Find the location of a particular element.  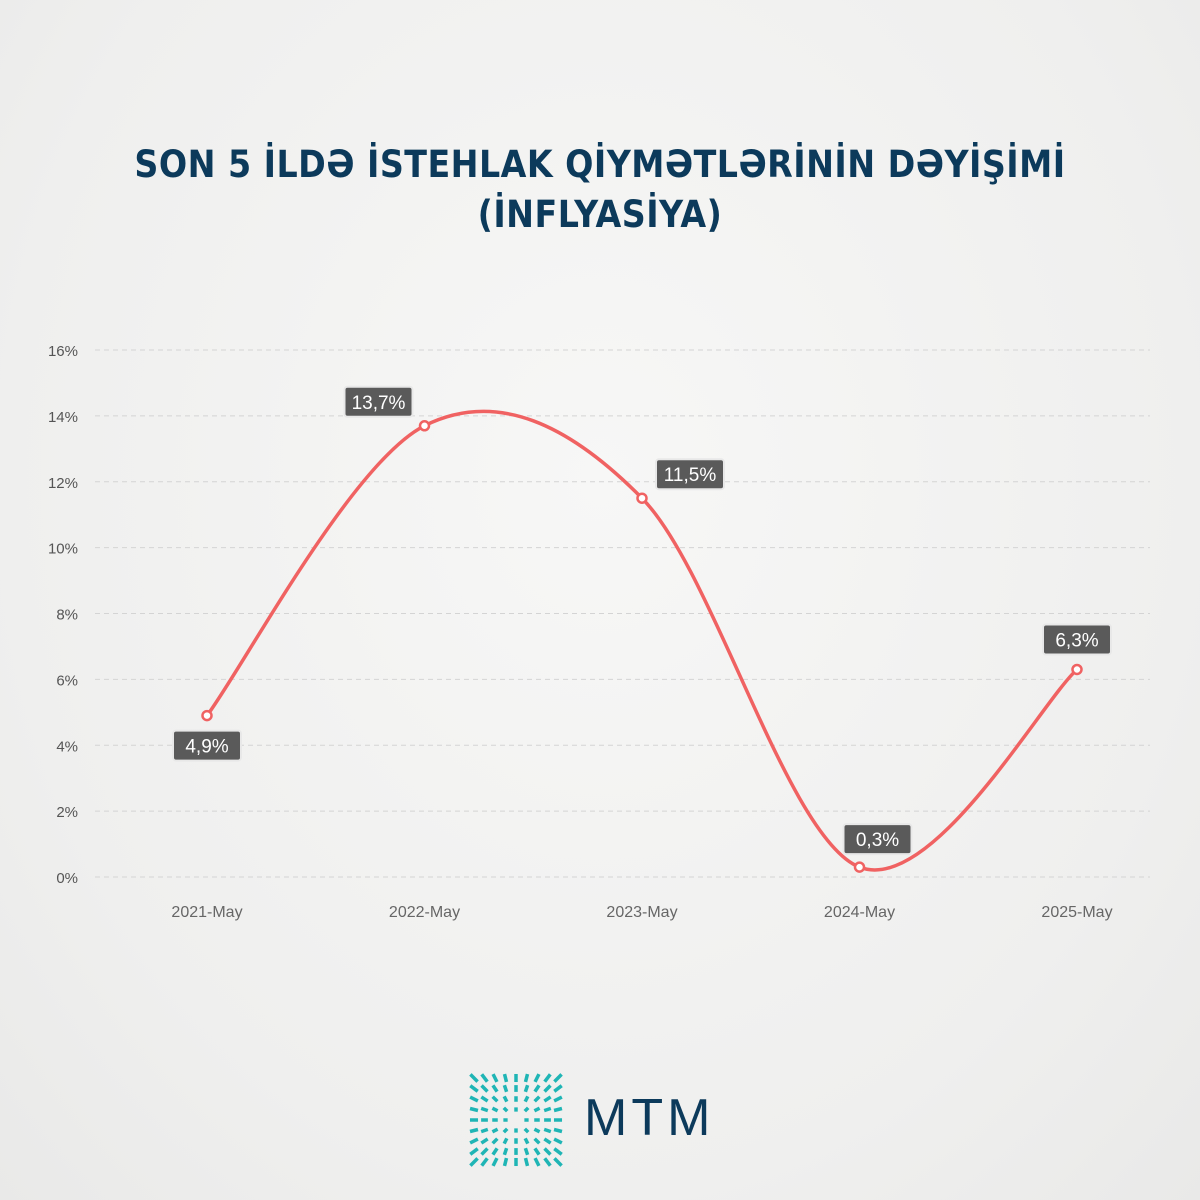

y-tick-label: 4% is located at coordinates (67, 746).